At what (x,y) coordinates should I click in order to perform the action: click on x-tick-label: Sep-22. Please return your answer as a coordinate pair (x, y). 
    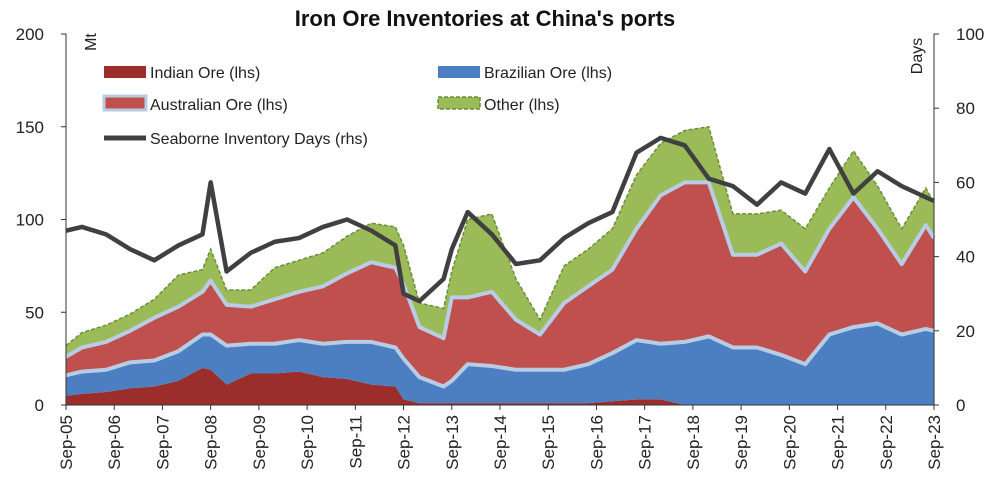
    Looking at the image, I should click on (886, 442).